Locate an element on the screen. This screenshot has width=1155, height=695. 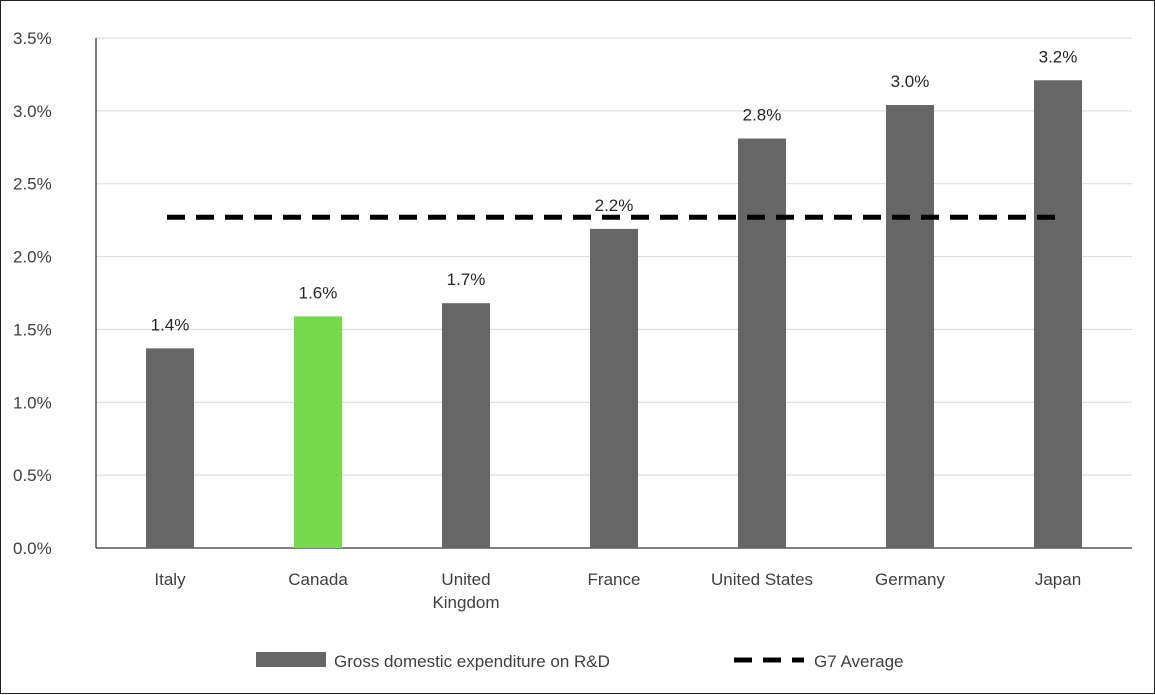
y-tick-label: 1.5% is located at coordinates (32, 329).